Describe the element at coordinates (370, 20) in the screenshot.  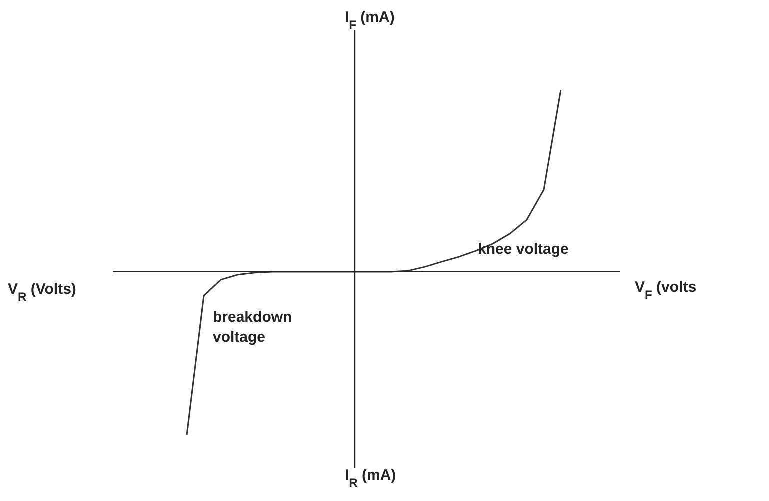
I see `y-axis-title: I$_{F}$ (mA)` at that location.